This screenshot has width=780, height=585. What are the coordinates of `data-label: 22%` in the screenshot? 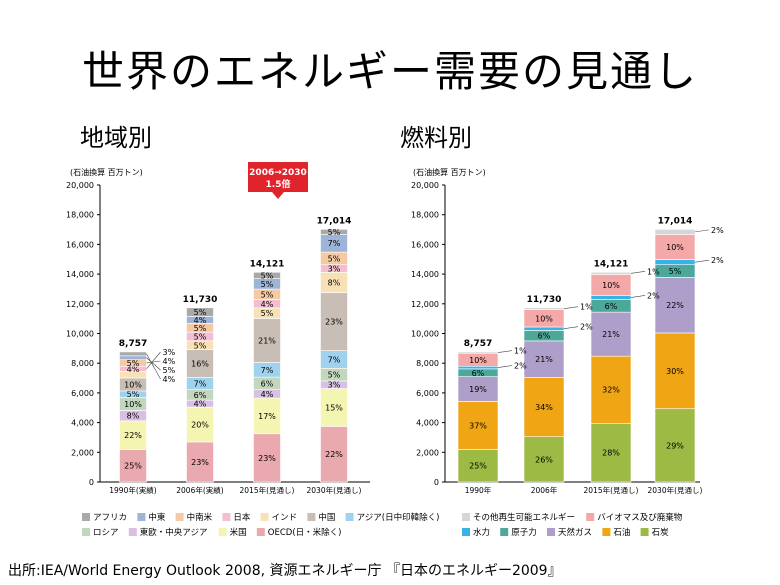 It's located at (133, 435).